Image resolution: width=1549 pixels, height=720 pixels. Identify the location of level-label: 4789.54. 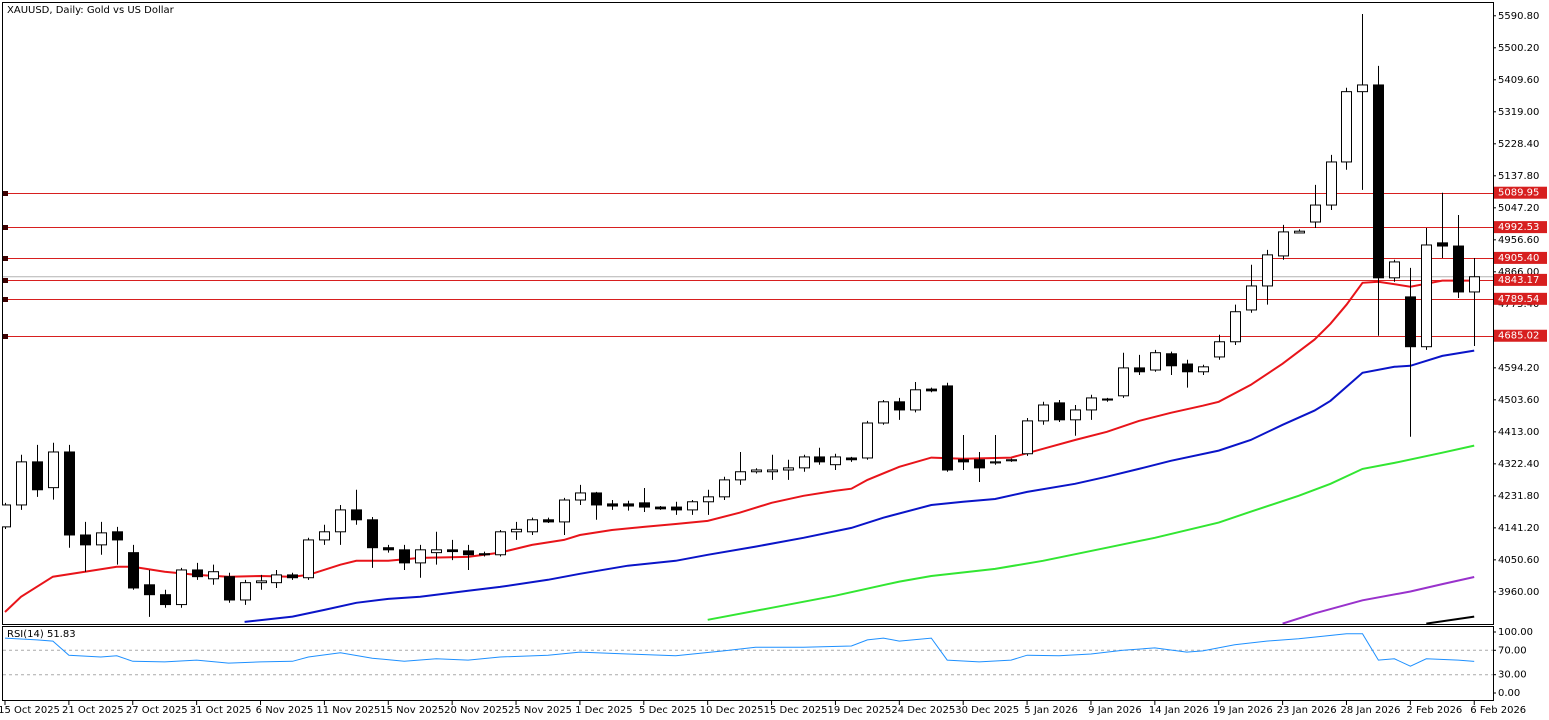
(1518, 299).